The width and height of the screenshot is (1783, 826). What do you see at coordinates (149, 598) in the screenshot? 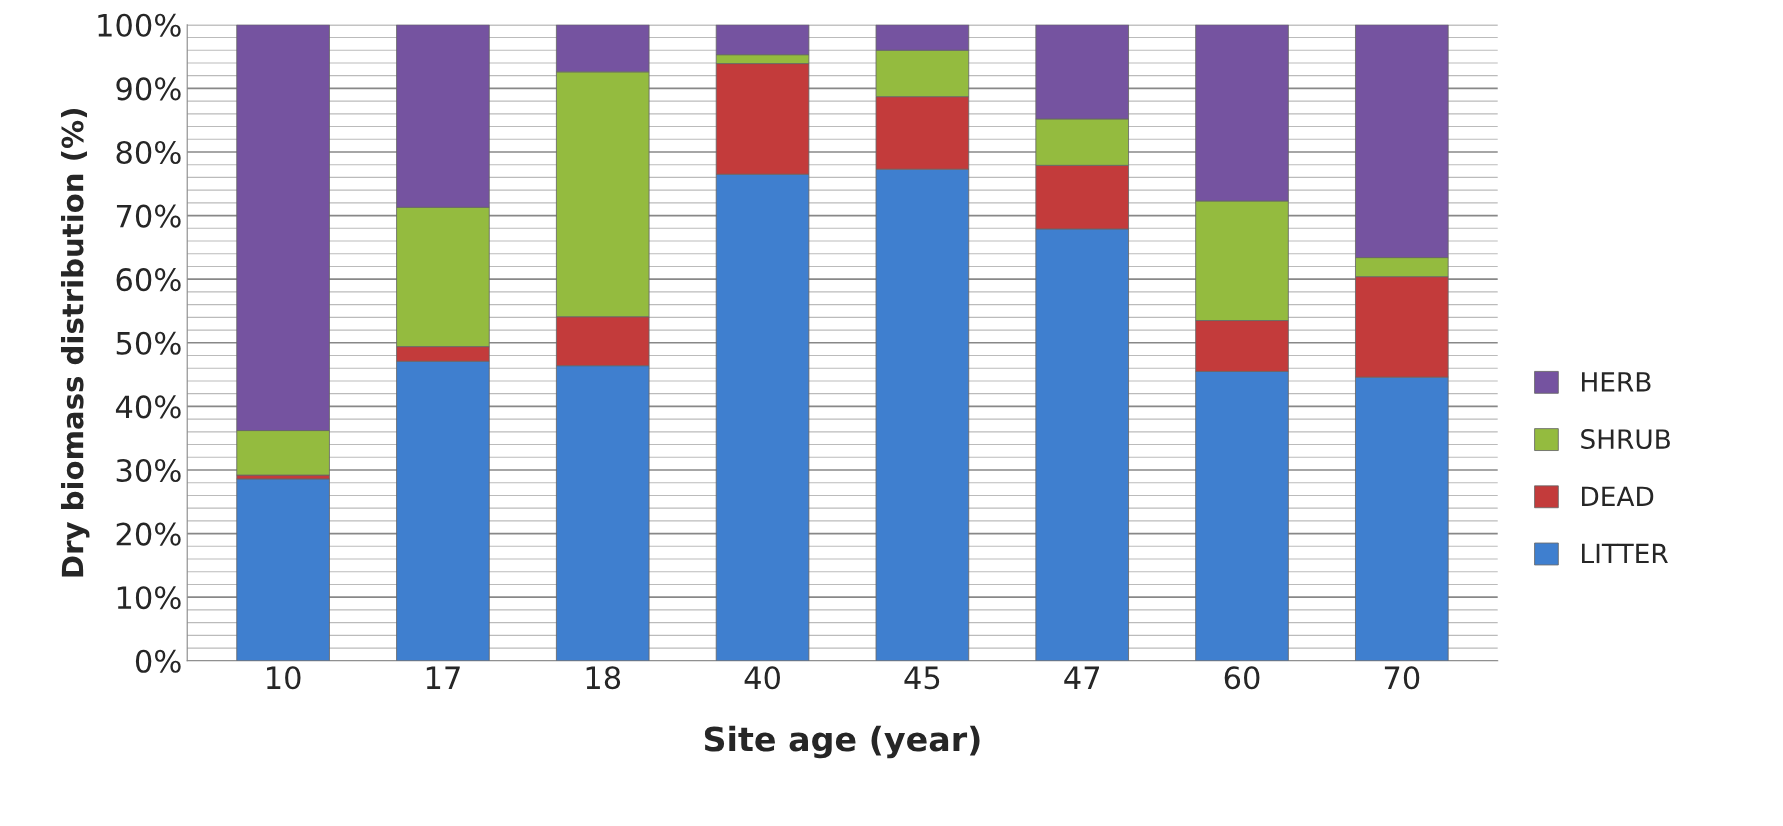
I see `y-tick-label: 10%` at bounding box center [149, 598].